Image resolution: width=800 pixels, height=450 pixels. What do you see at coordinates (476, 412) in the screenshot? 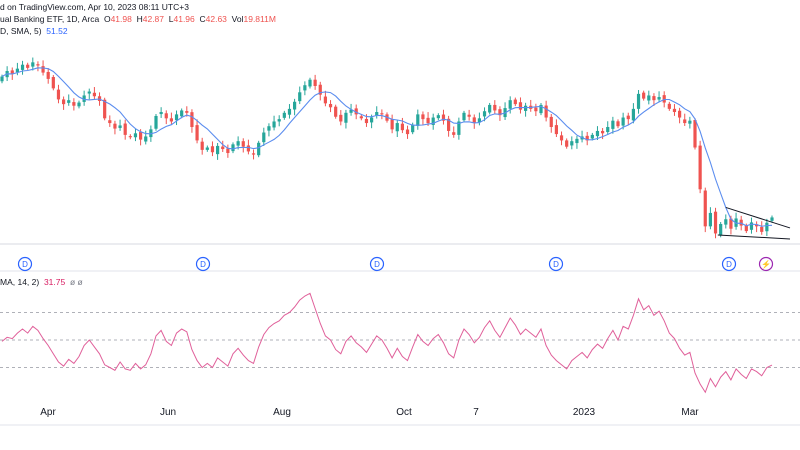
I see `x-tick-label: 7` at bounding box center [476, 412].